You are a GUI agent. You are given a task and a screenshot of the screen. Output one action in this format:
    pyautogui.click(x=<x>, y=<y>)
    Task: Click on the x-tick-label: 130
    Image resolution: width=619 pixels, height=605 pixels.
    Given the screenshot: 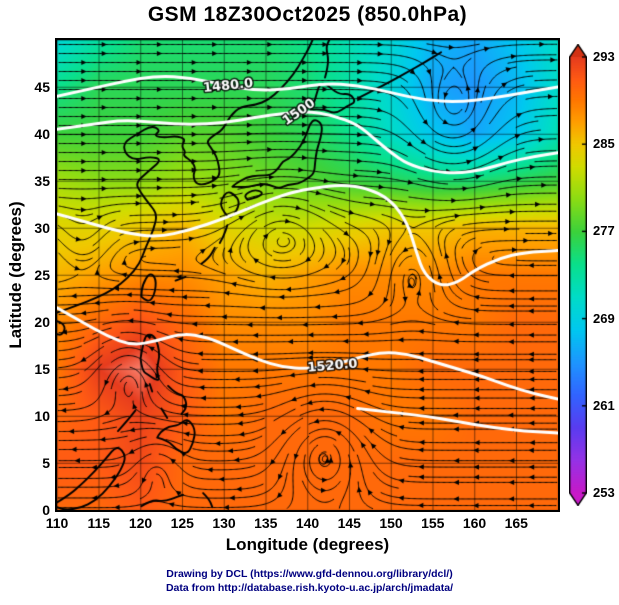 What is the action you would take?
    pyautogui.click(x=224, y=523)
    